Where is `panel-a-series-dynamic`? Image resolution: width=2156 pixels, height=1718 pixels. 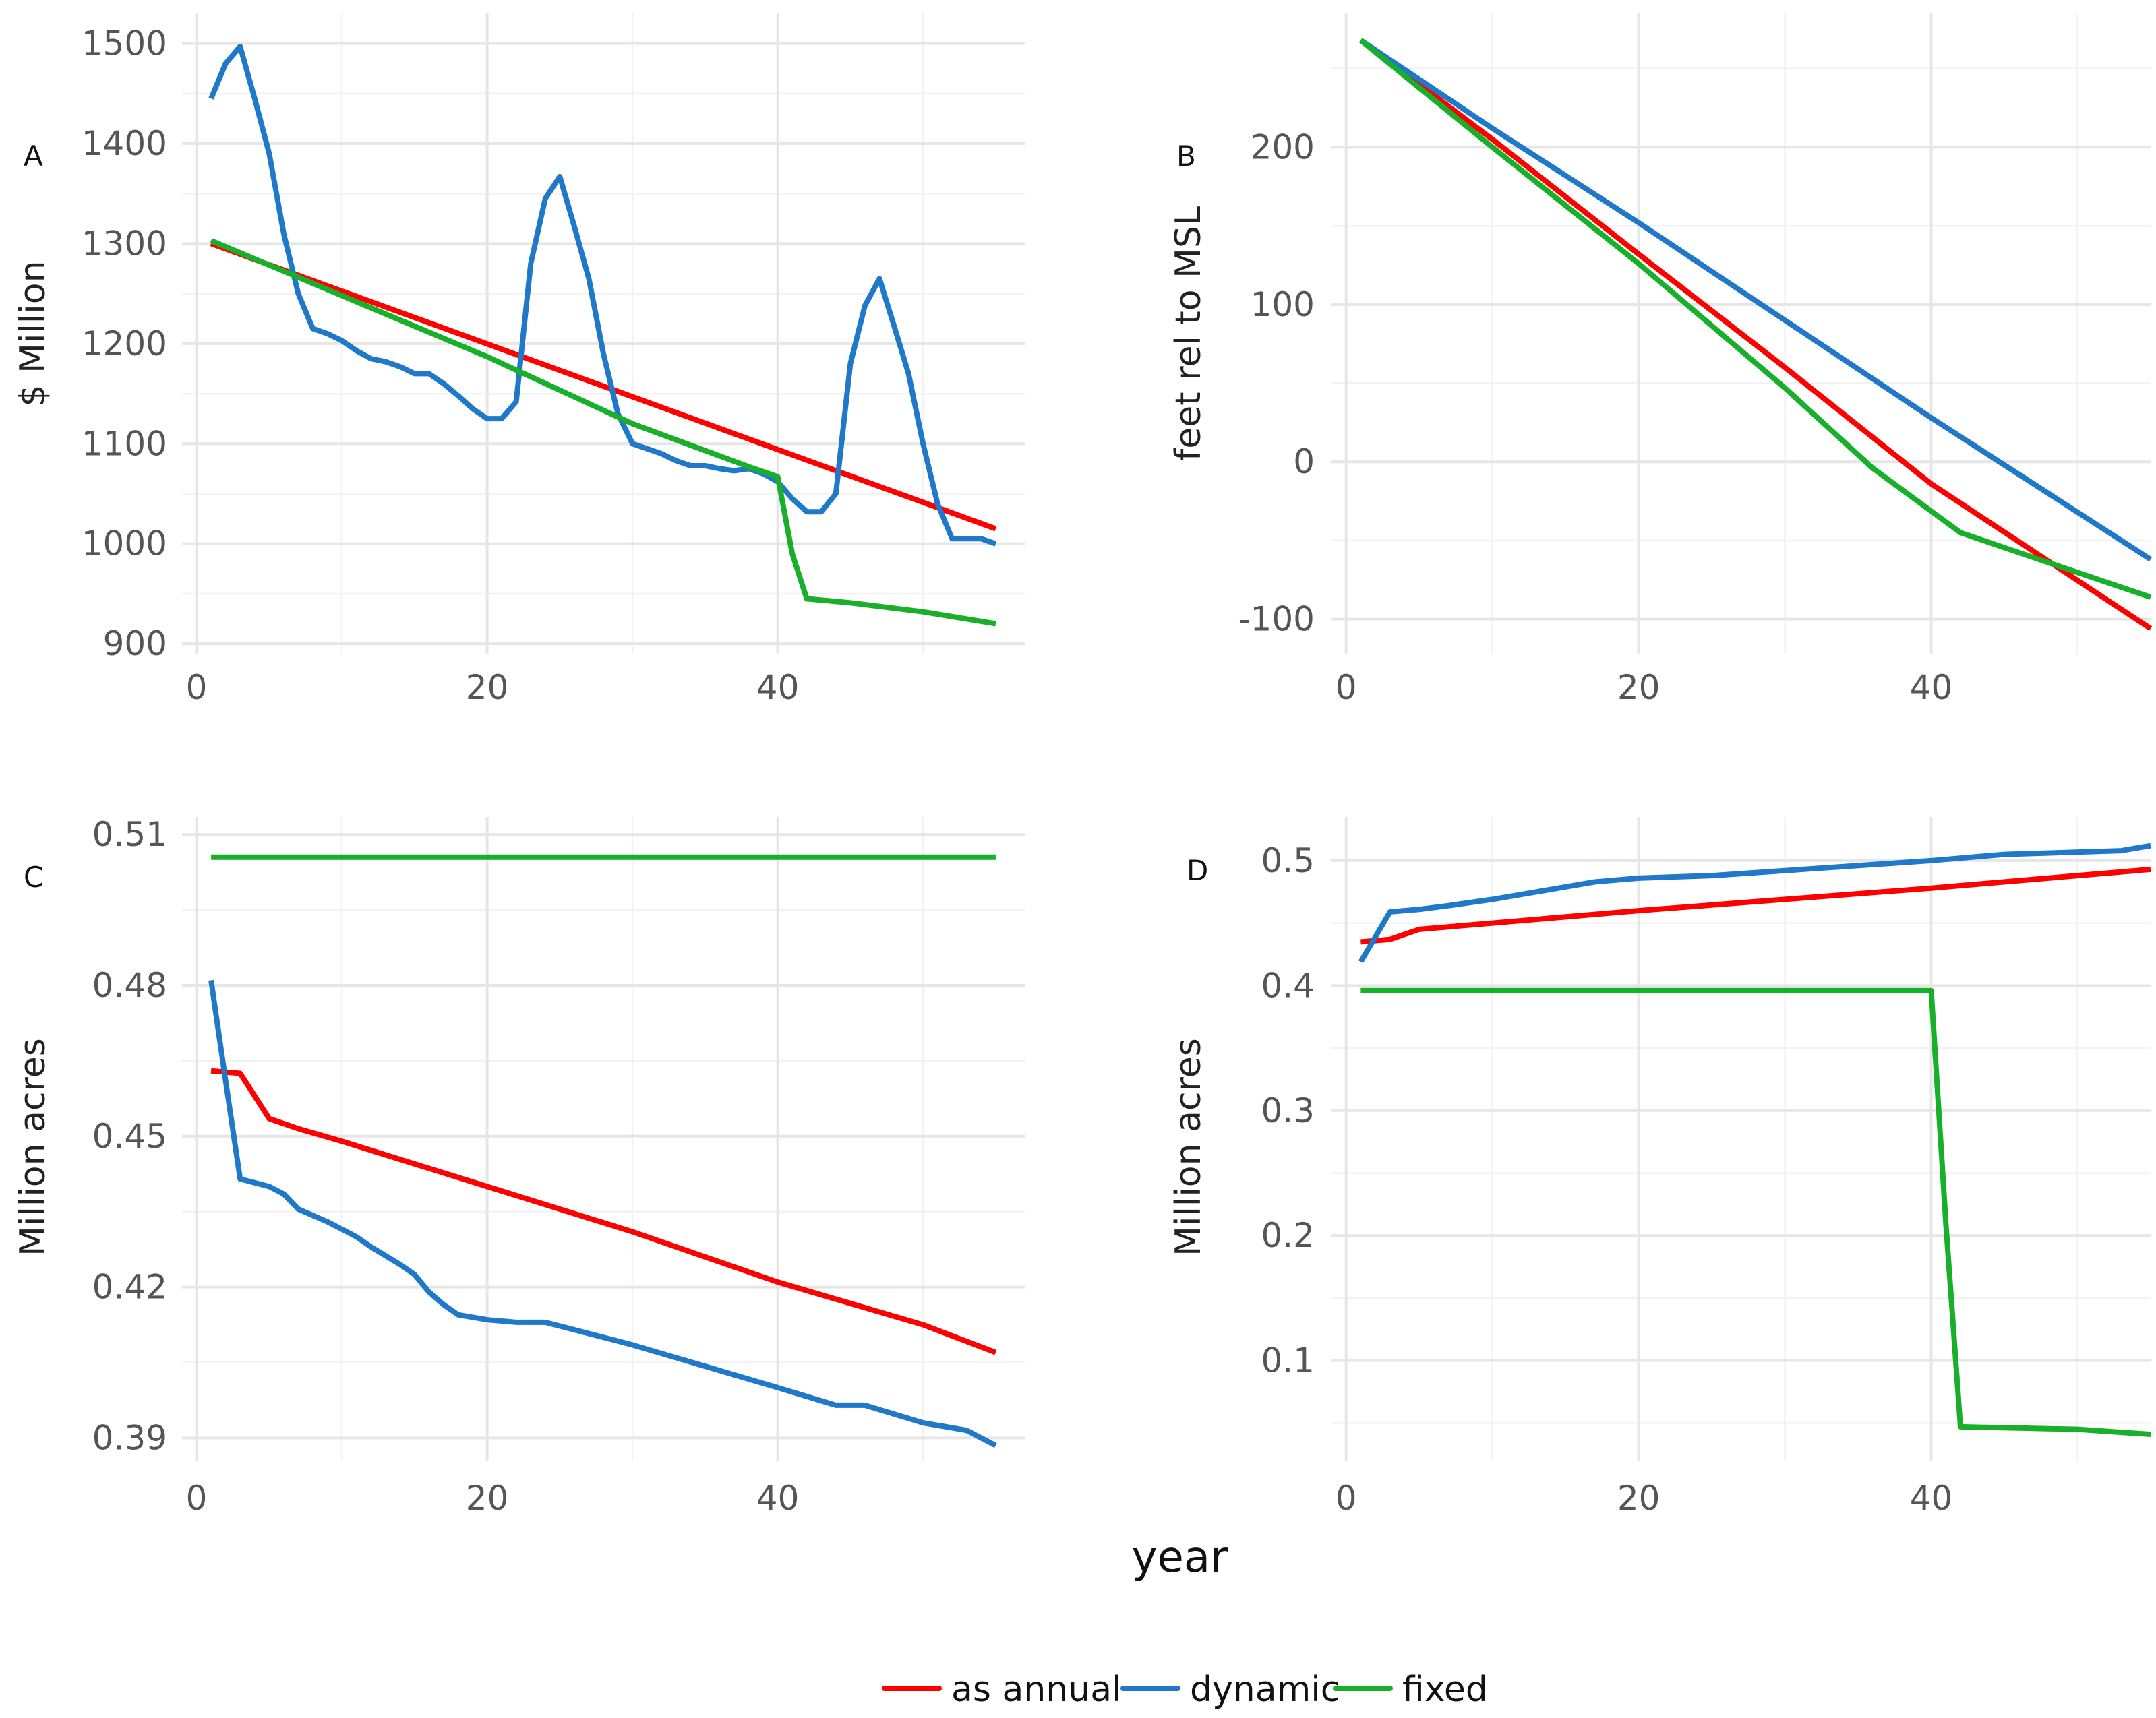 panel-a-series-dynamic is located at coordinates (602, 295).